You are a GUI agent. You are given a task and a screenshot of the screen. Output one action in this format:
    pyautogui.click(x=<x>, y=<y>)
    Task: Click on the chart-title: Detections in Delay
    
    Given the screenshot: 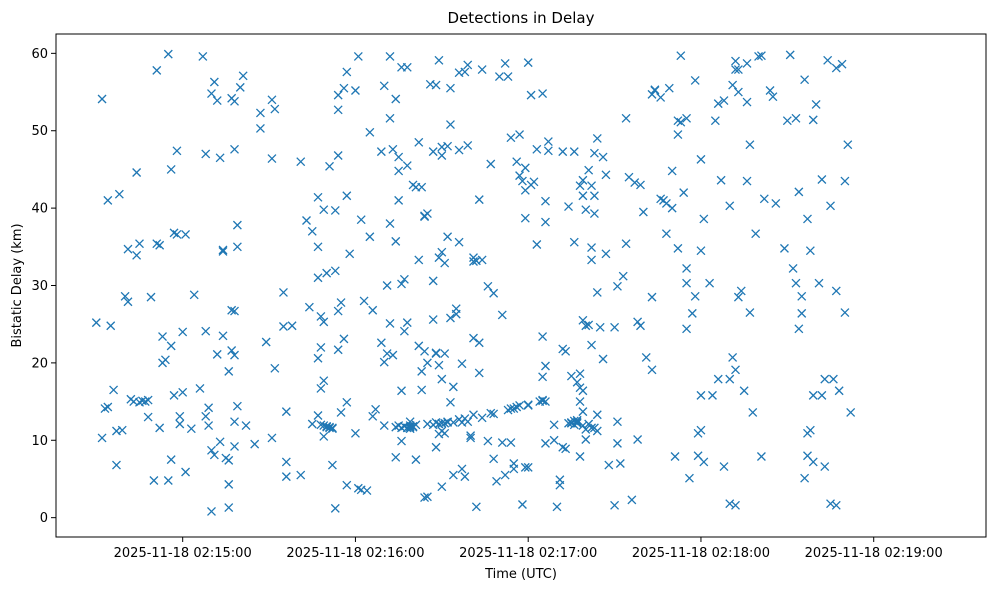 What is the action you would take?
    pyautogui.click(x=521, y=18)
    